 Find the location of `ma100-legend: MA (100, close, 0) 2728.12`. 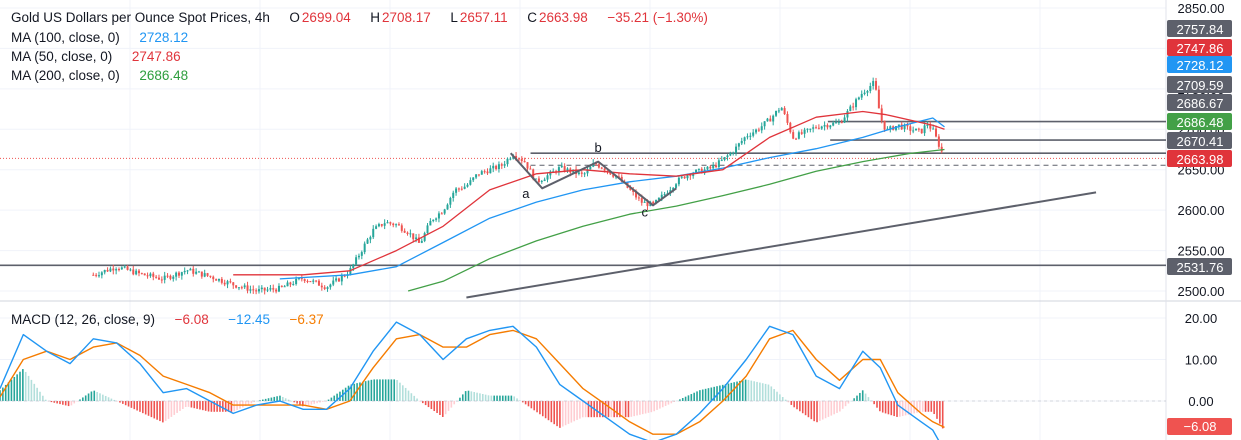

ma100-legend: MA (100, close, 0) 2728.12 is located at coordinates (100, 37).